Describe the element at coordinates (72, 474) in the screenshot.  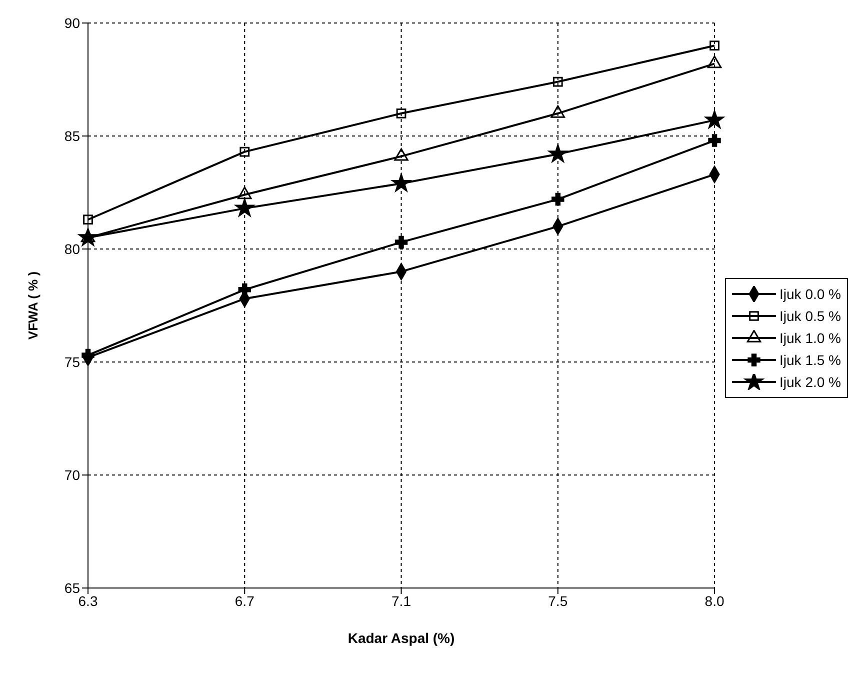
I see `y-tick-label: 70` at that location.